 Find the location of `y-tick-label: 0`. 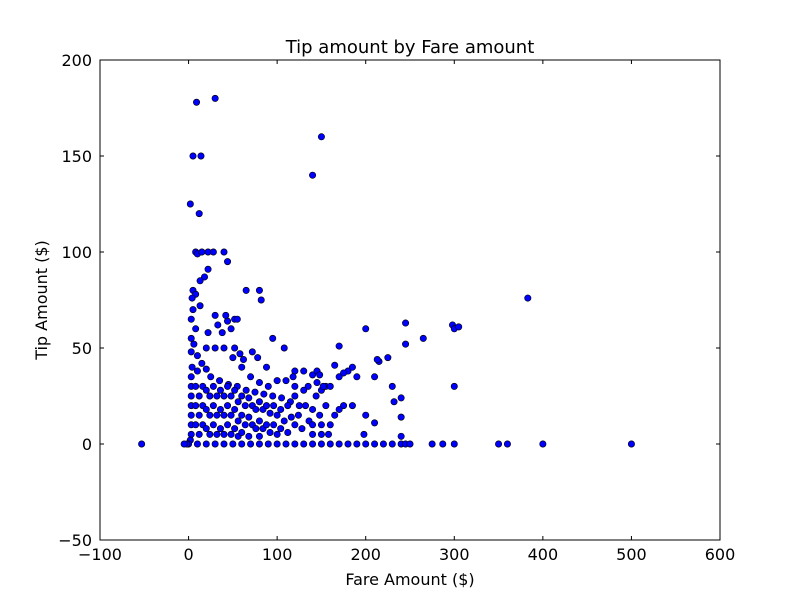

y-tick-label: 0 is located at coordinates (87, 444).